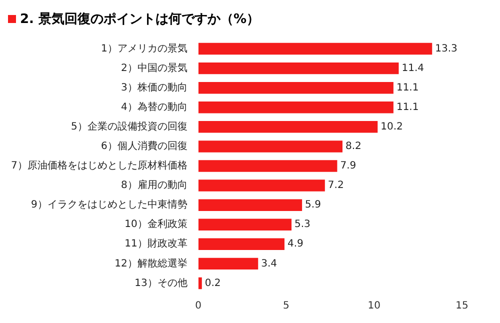 The width and height of the screenshot is (500, 323). Describe the element at coordinates (336, 186) in the screenshot. I see `data-label: 7.2` at that location.